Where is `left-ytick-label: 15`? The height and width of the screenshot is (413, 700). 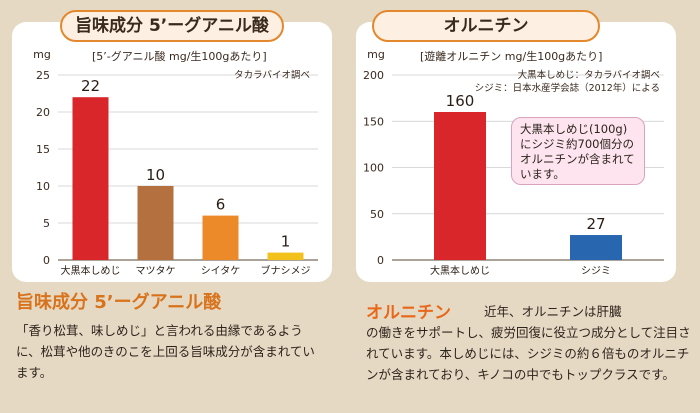
left-ytick-label: 15 is located at coordinates (43, 149).